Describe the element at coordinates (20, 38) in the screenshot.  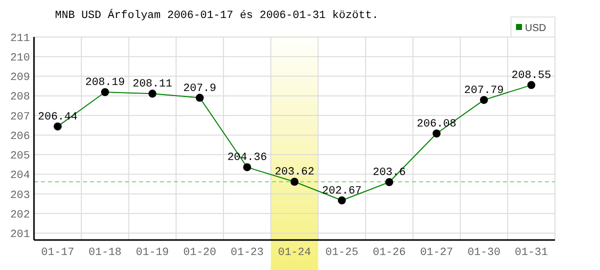
I see `y-tick-label: 211` at that location.